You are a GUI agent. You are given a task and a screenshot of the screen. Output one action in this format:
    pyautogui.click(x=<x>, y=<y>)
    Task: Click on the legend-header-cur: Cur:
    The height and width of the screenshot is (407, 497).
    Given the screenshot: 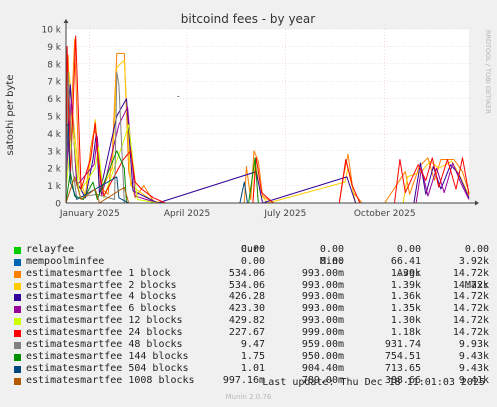 What is the action you would take?
    pyautogui.click(x=252, y=249)
    